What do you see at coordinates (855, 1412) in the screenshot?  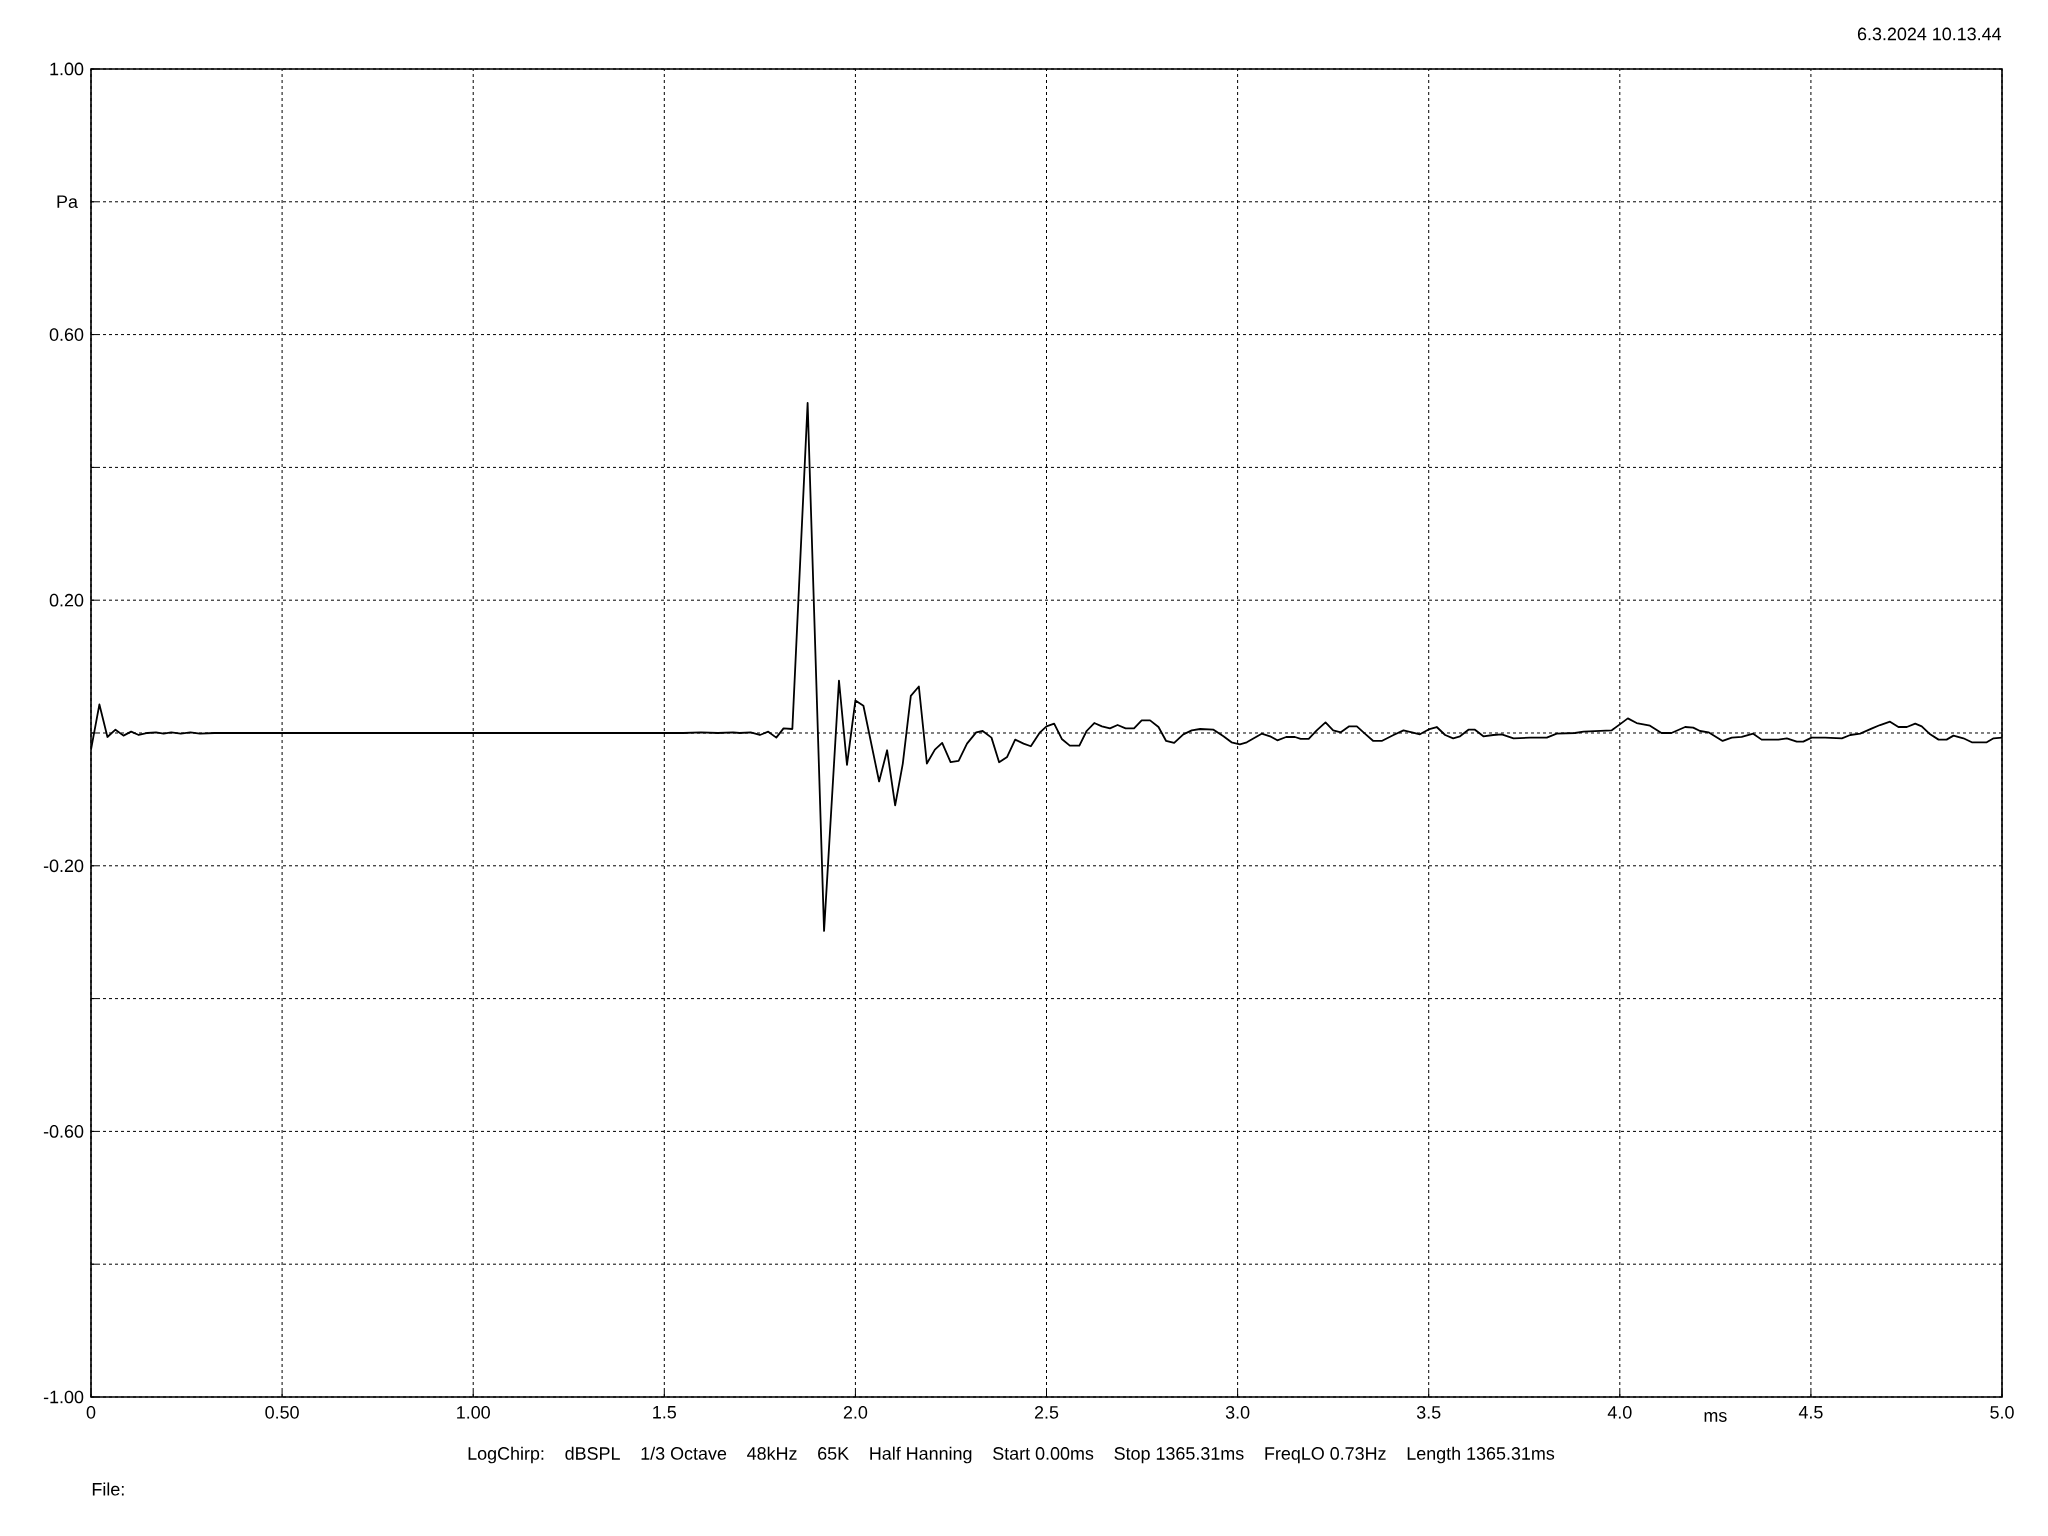 I see `x-tick-label: 2.0` at bounding box center [855, 1412].